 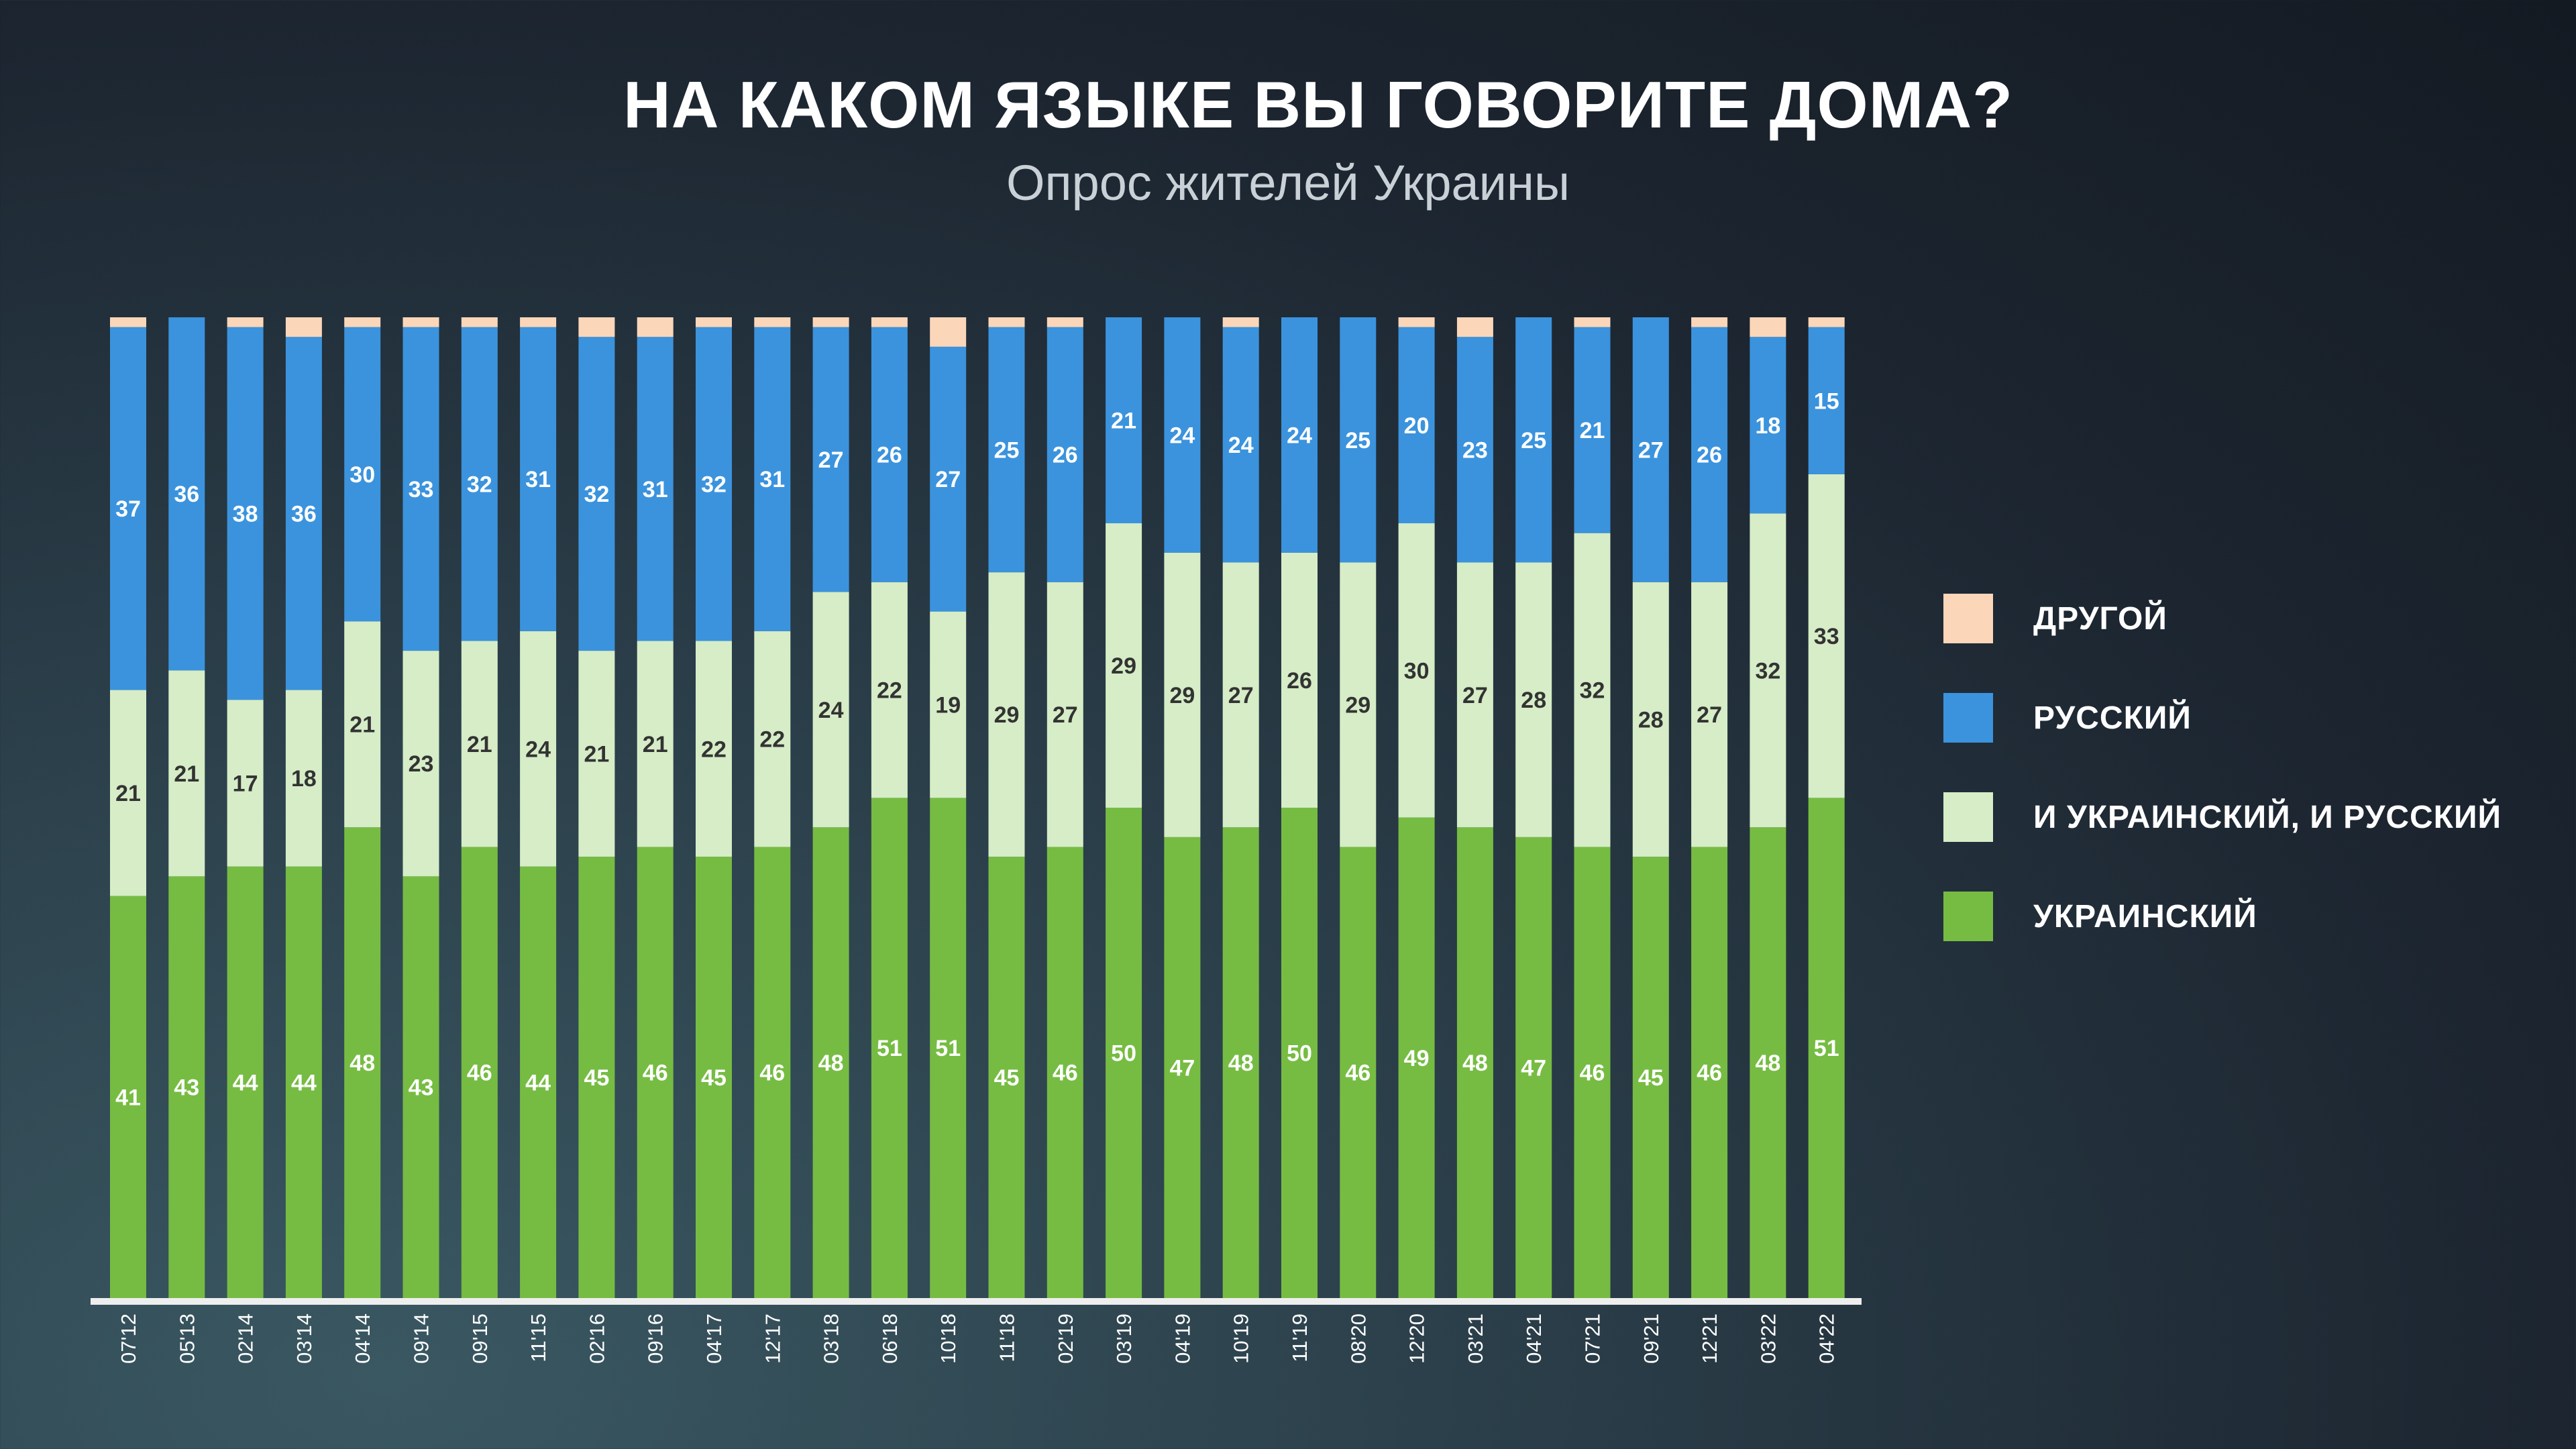 What do you see at coordinates (362, 1338) in the screenshot?
I see `x-tick-label: 04'14` at bounding box center [362, 1338].